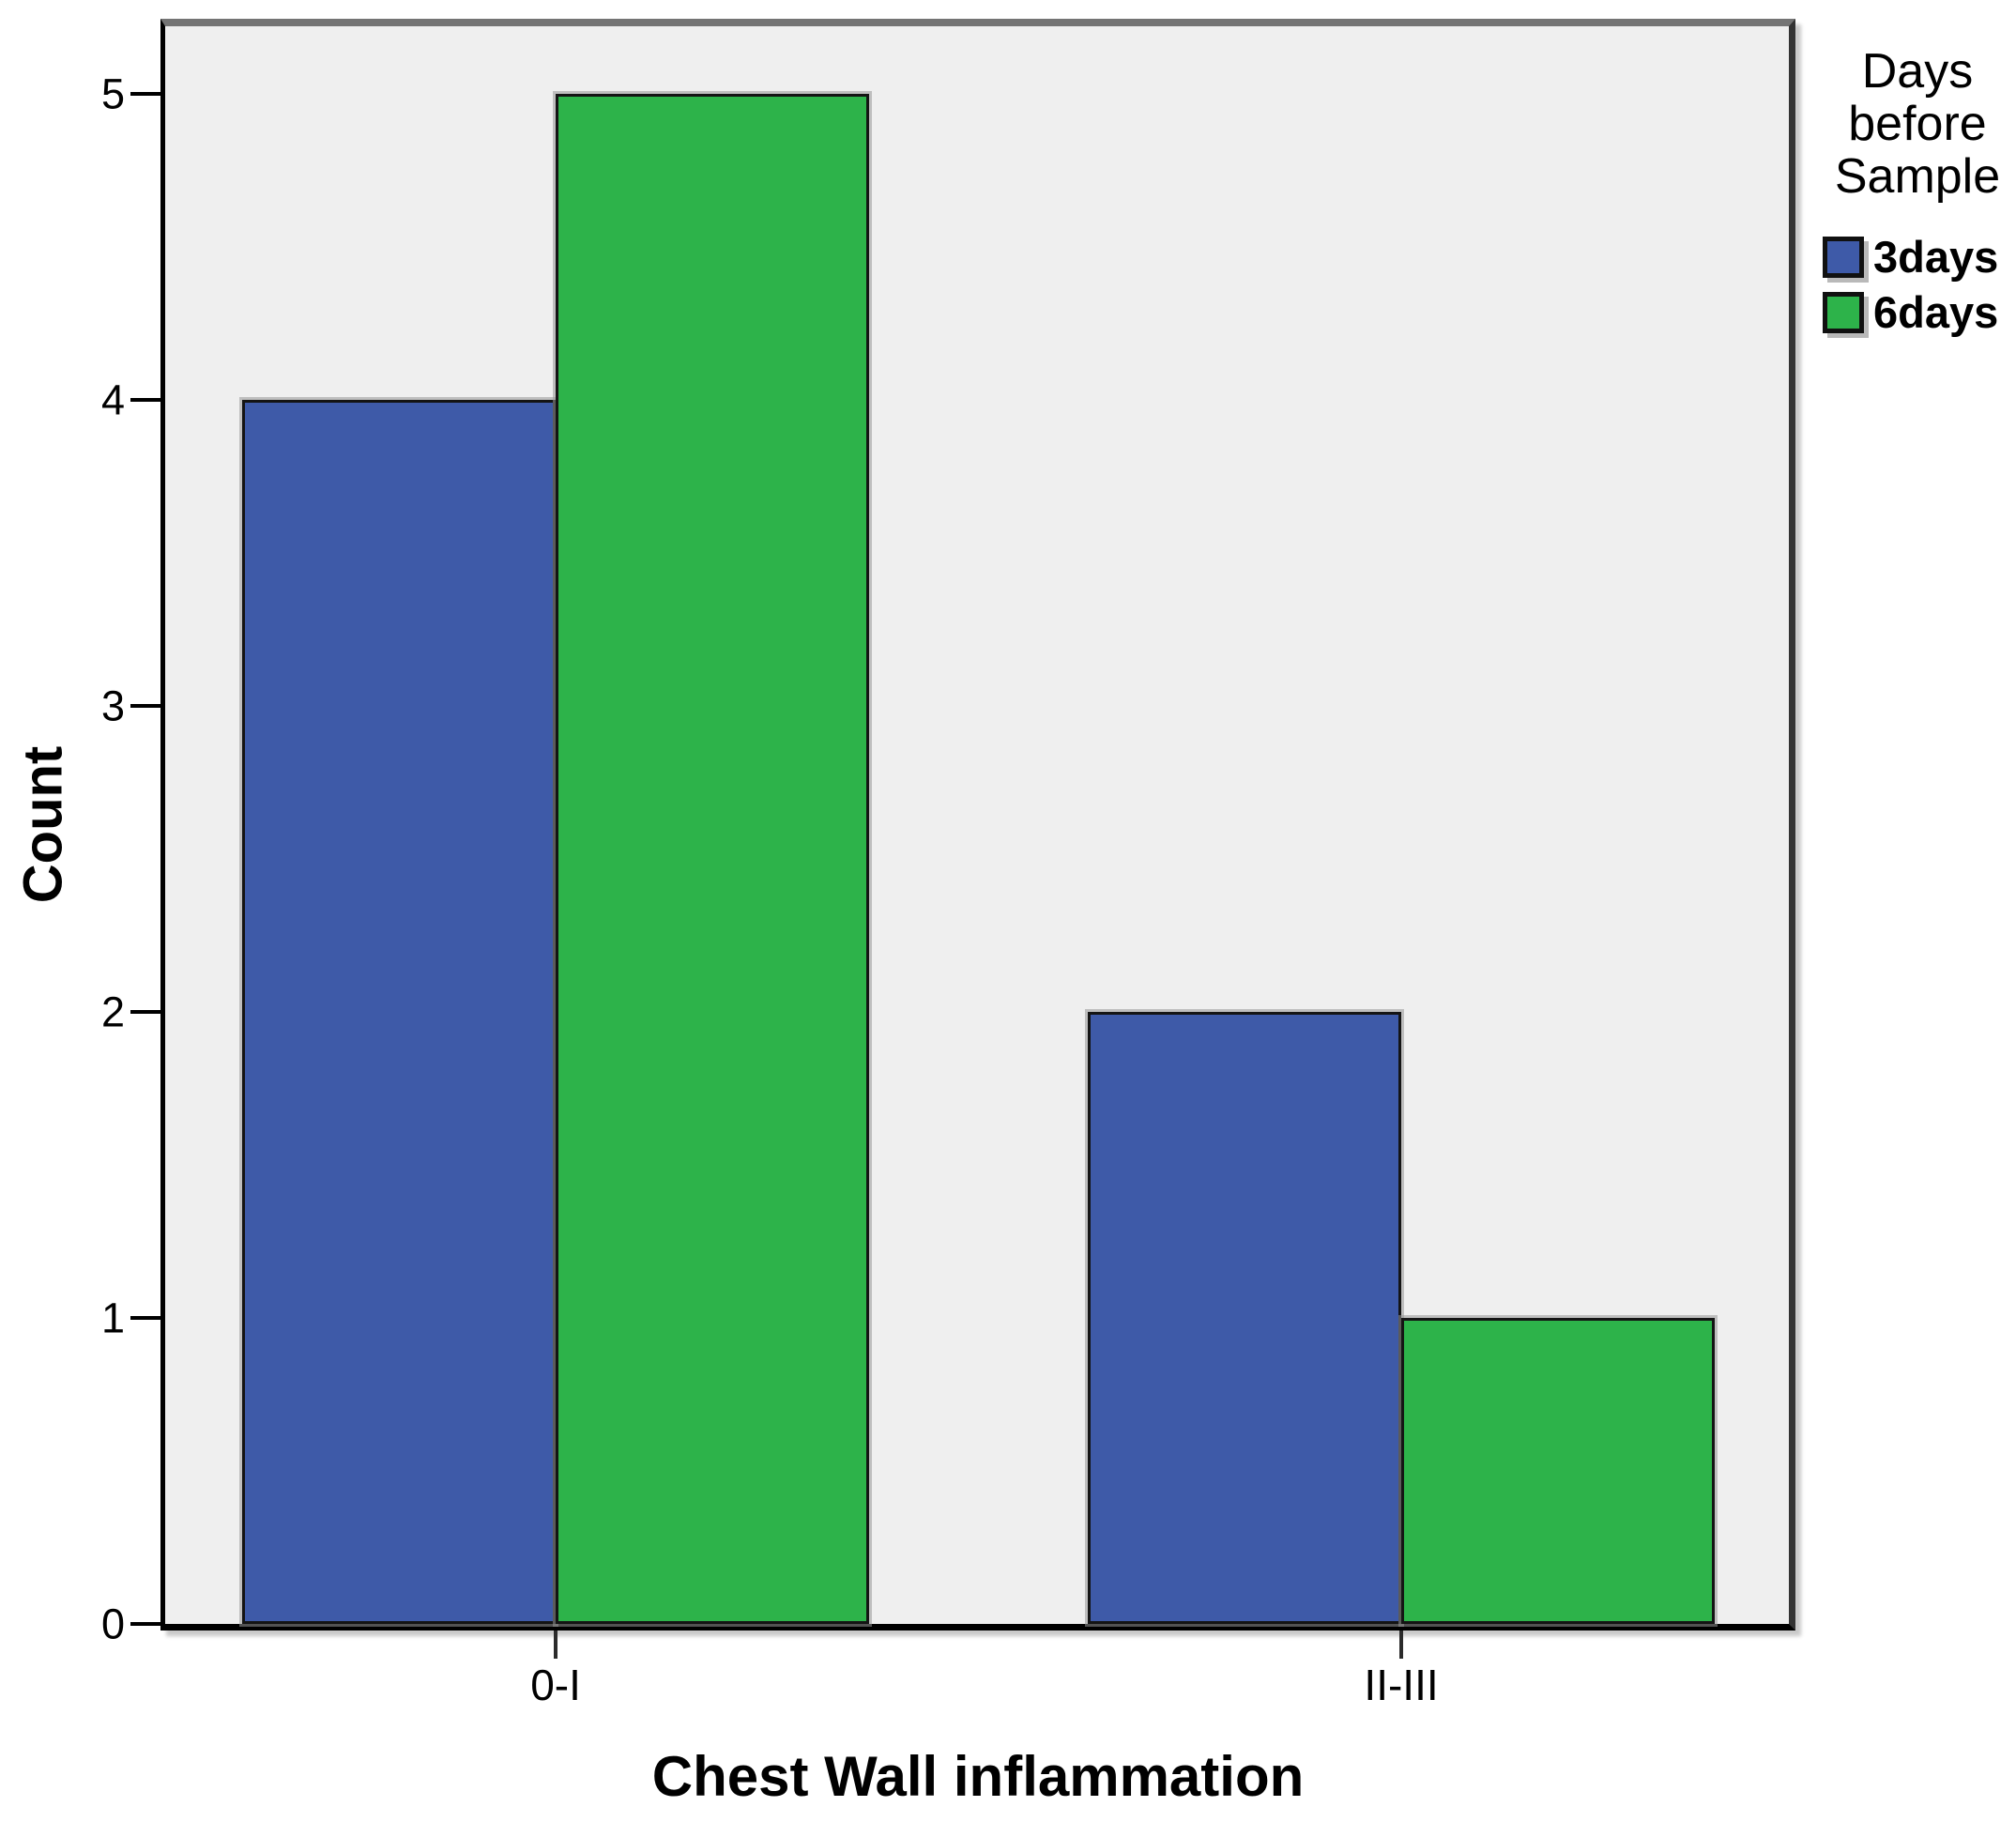  I want to click on y-axis-tick-label: 3, so click(112, 705).